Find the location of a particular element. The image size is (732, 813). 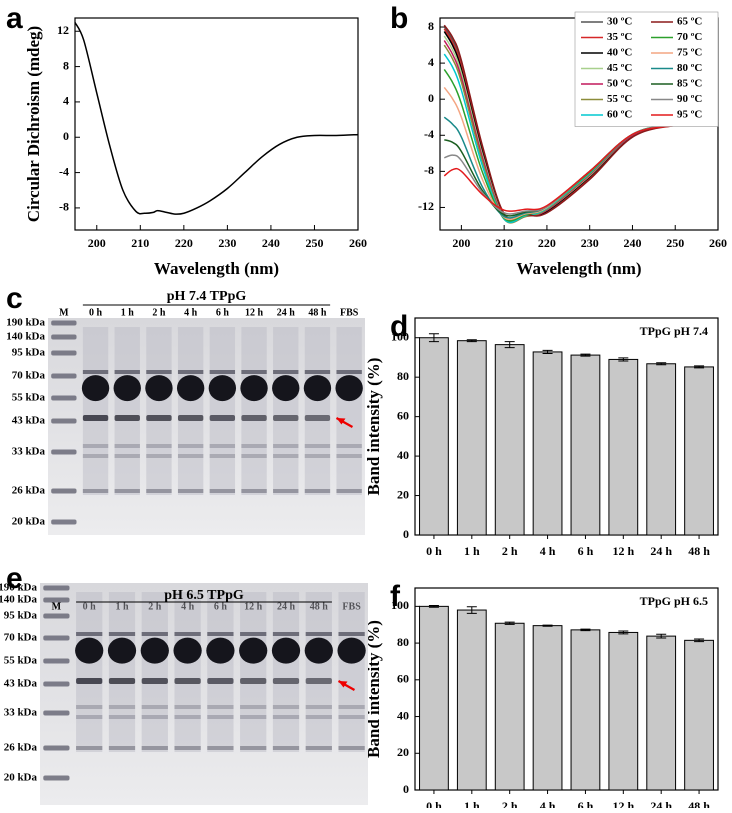

annotation: TPpG pH 6.5 is located at coordinates (674, 601).